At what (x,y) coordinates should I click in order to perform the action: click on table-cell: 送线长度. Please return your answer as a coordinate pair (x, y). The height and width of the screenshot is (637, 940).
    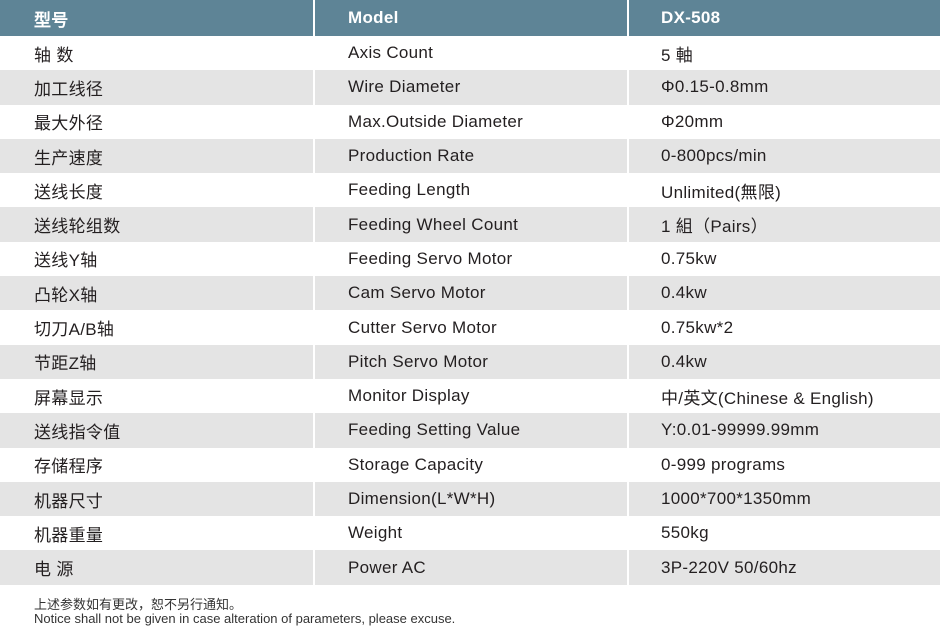
    Looking at the image, I should click on (69, 192).